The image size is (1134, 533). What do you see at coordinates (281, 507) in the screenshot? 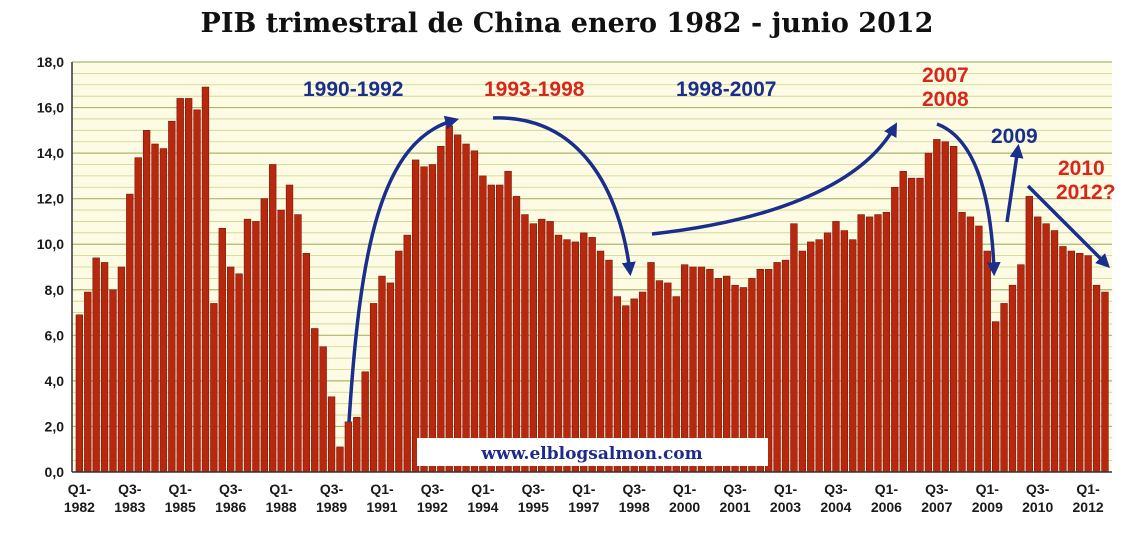
I see `x-tick-year: 1988` at bounding box center [281, 507].